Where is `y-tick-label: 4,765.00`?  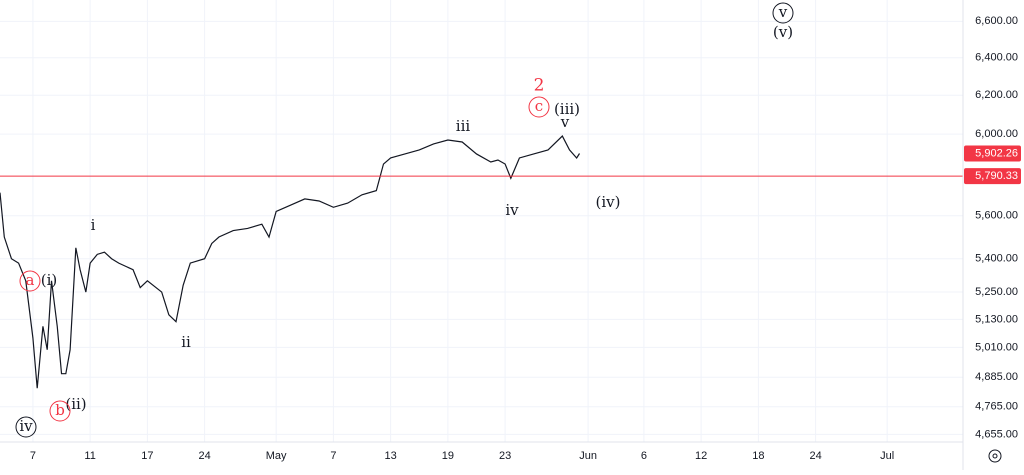
y-tick-label: 4,765.00 is located at coordinates (996, 407).